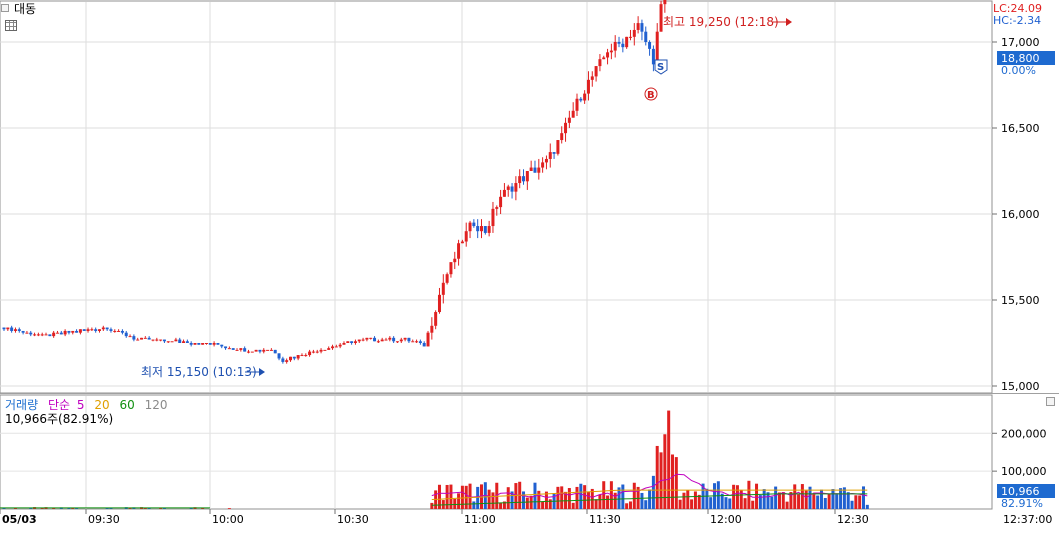 Image resolution: width=1059 pixels, height=533 pixels. Describe the element at coordinates (1022, 503) in the screenshot. I see `volume-pct-label: 82.91%` at that location.